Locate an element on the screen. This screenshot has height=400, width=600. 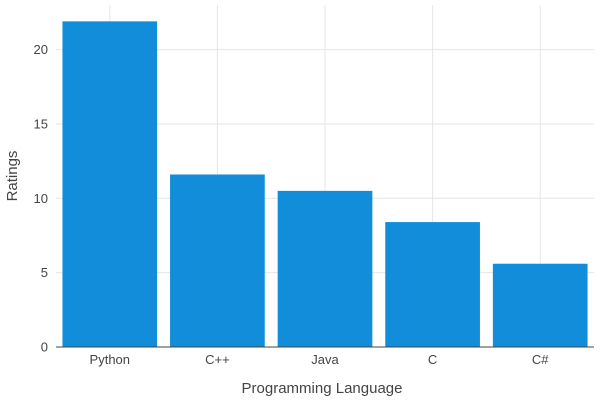
y-tick-label: 5 is located at coordinates (44, 272).